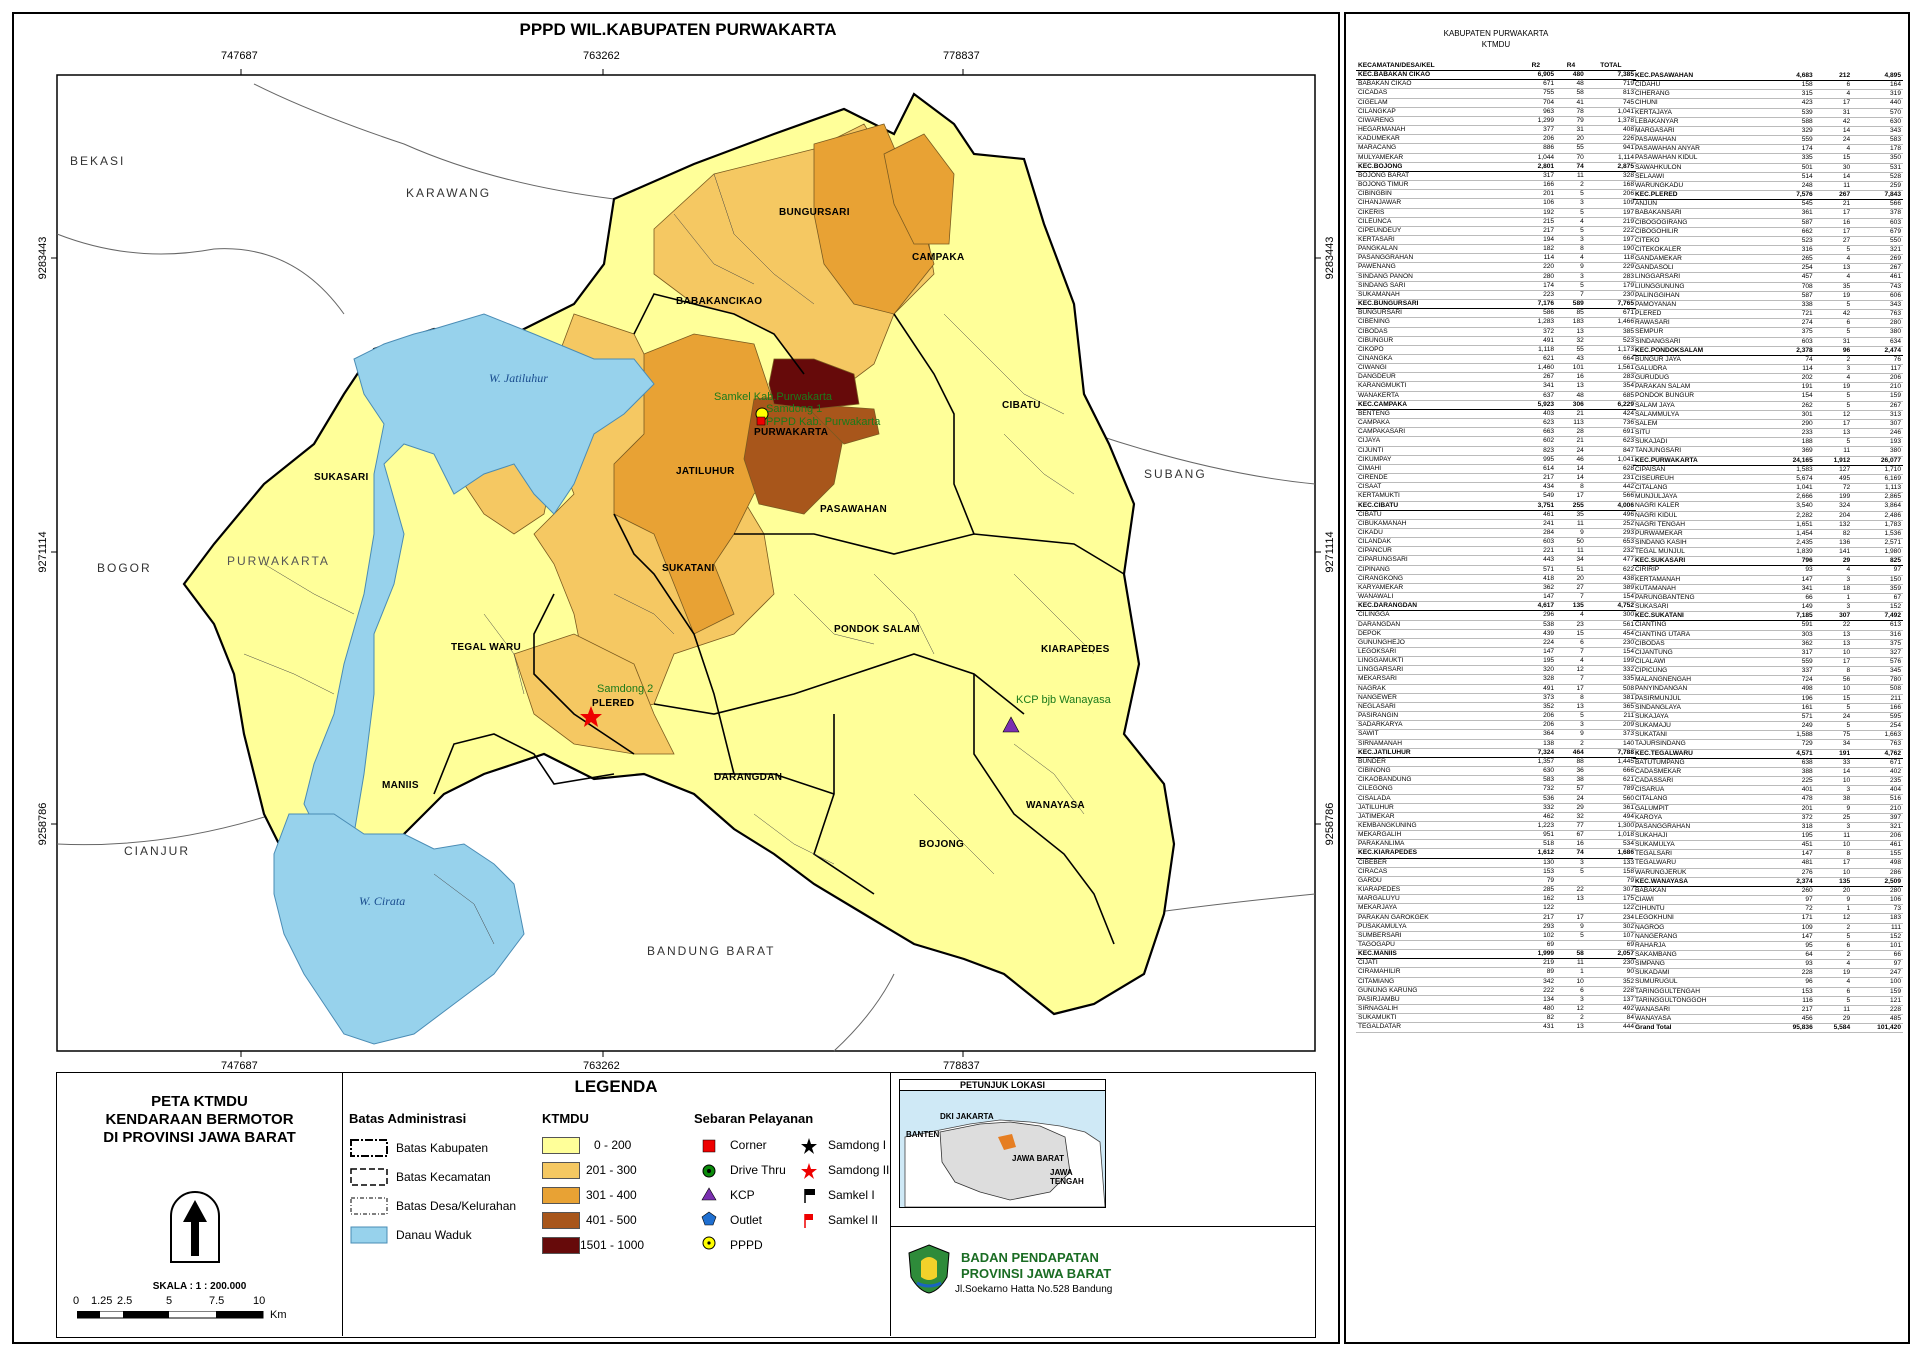  I want to click on cell-r2: 93, so click(1792, 964).